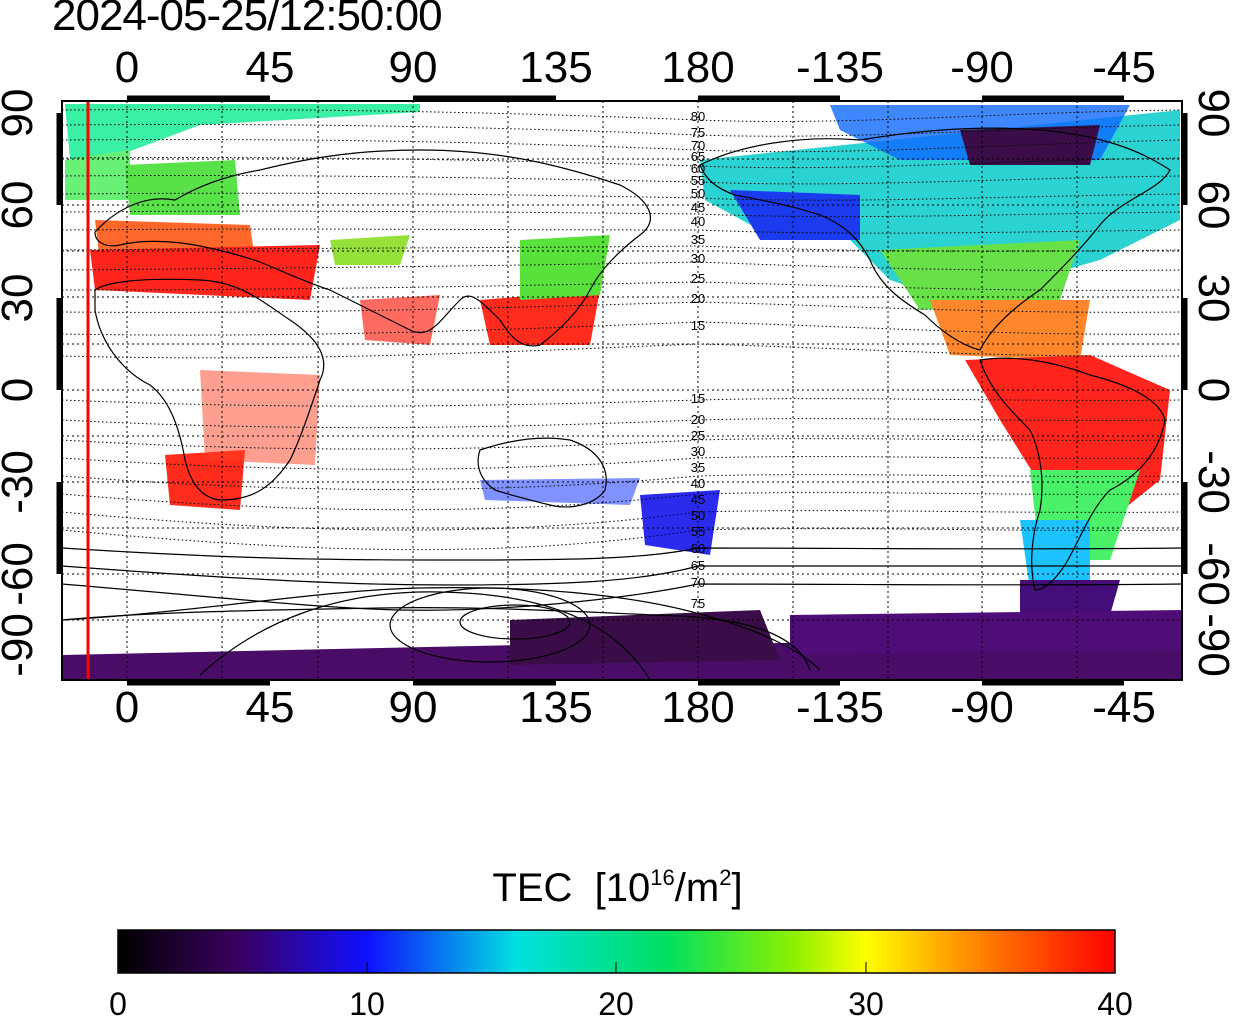 This screenshot has width=1235, height=1023. Describe the element at coordinates (622, 613) in the screenshot. I see `south-pole-contours` at that location.